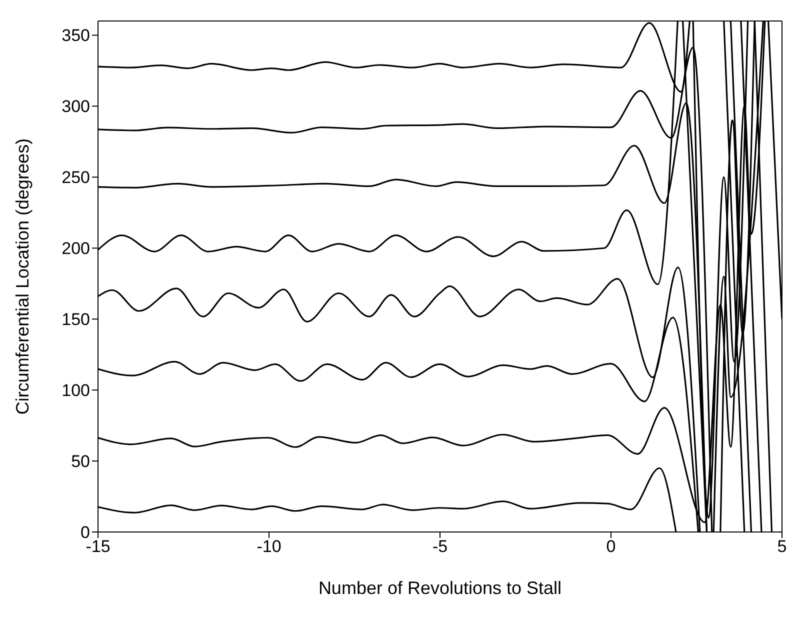 Image resolution: width=803 pixels, height=622 pixels. Describe the element at coordinates (22, 276) in the screenshot. I see `y-axis-title: Circumferential Location (degrees)` at that location.